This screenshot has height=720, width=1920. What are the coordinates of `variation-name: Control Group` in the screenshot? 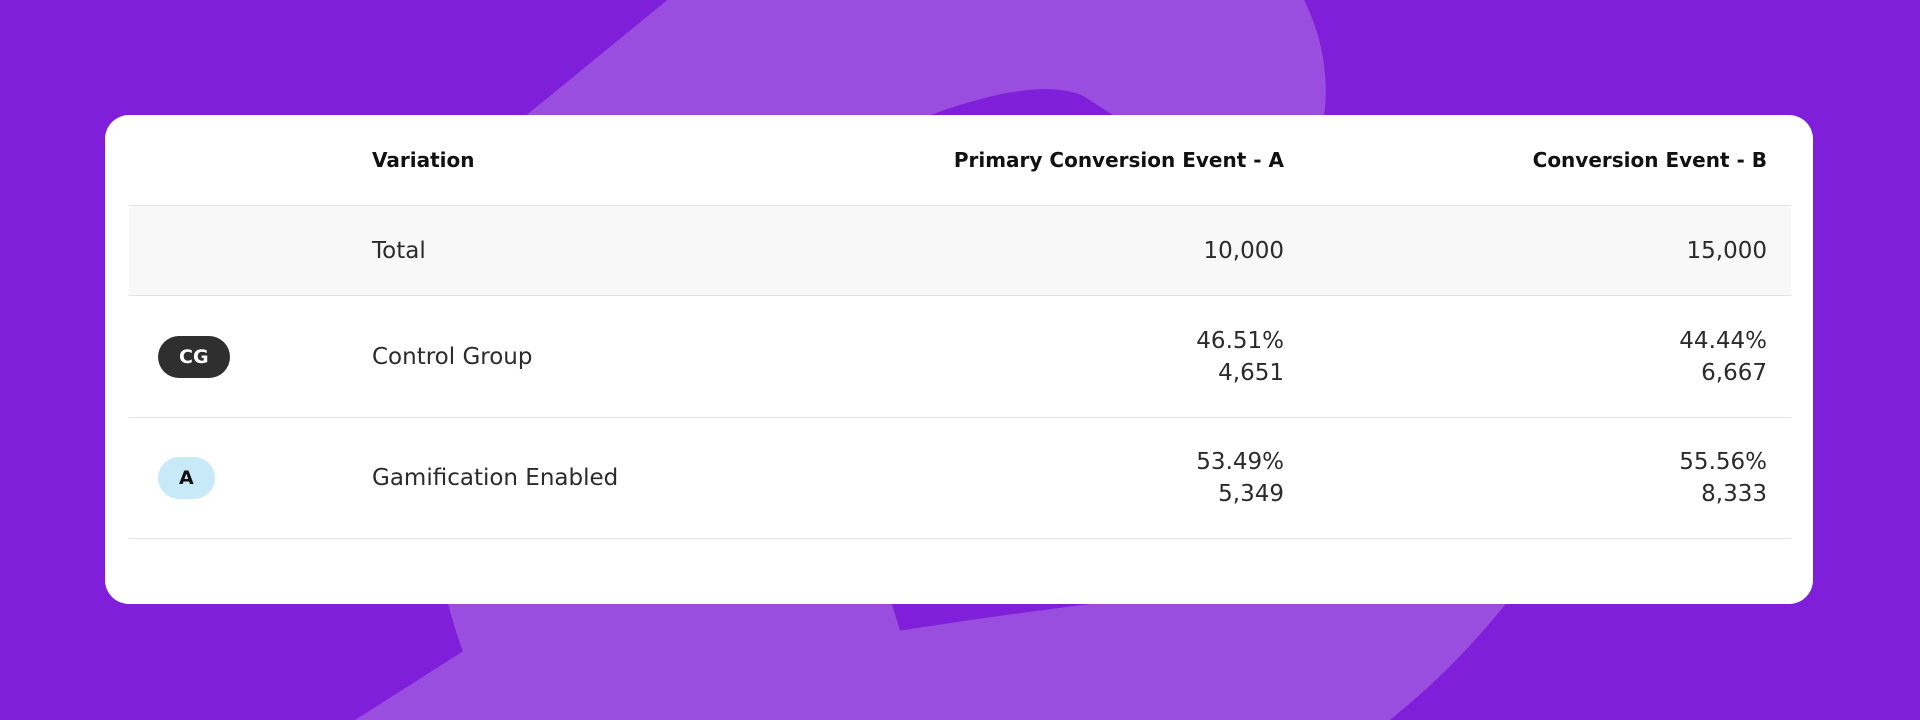 It's located at (452, 356).